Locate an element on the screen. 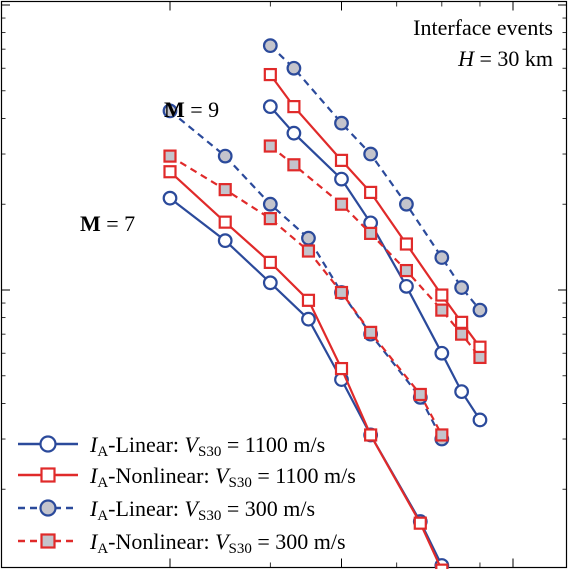 The height and width of the screenshot is (569, 568). legend-label: IA-Linear: VS30 = 300 m/s is located at coordinates (202, 510).